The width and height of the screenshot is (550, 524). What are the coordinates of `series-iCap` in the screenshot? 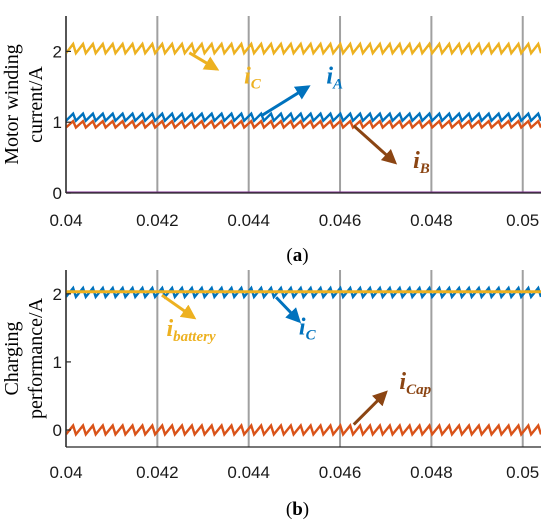 It's located at (303, 430).